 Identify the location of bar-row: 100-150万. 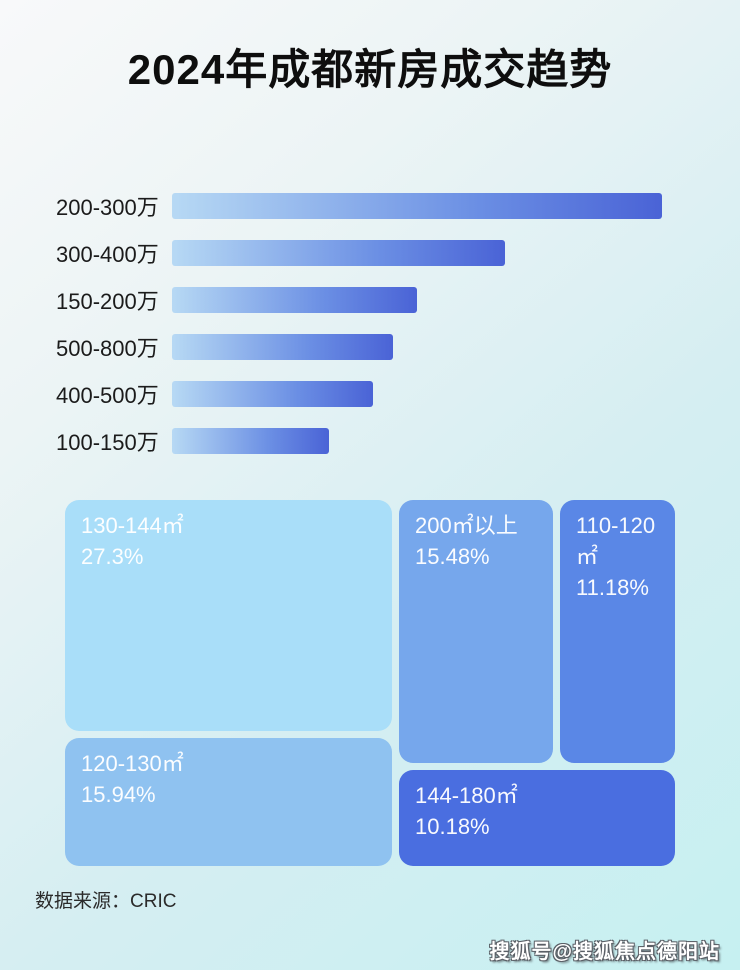
(370, 440).